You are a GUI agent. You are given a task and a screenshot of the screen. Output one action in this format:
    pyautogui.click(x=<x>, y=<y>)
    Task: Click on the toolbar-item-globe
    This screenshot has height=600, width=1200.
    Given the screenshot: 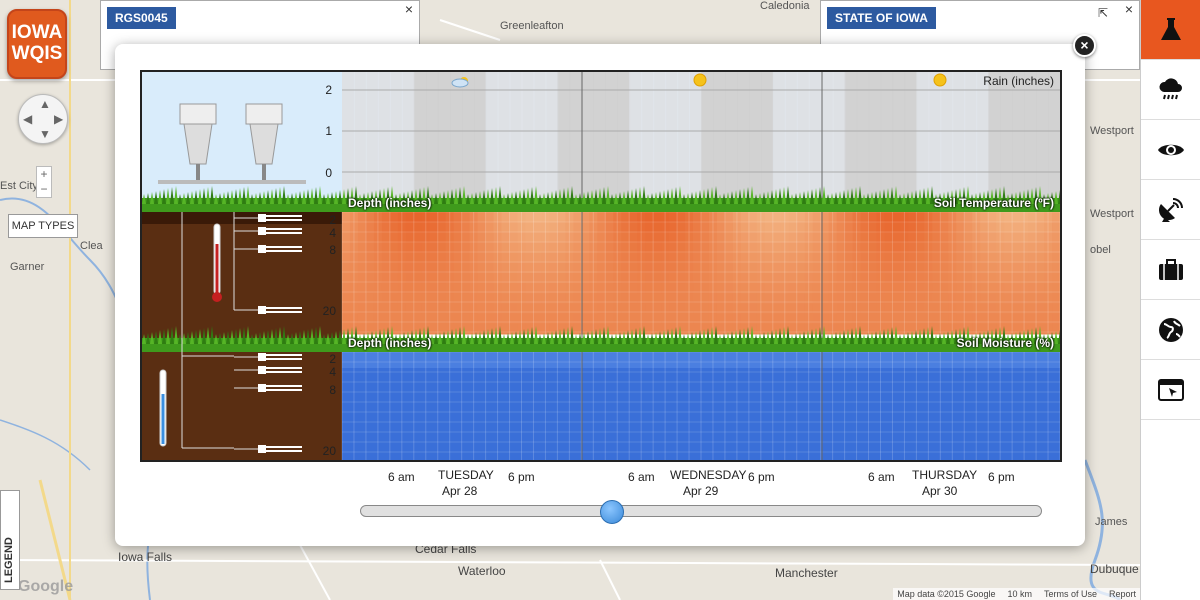 What is the action you would take?
    pyautogui.click(x=1170, y=330)
    